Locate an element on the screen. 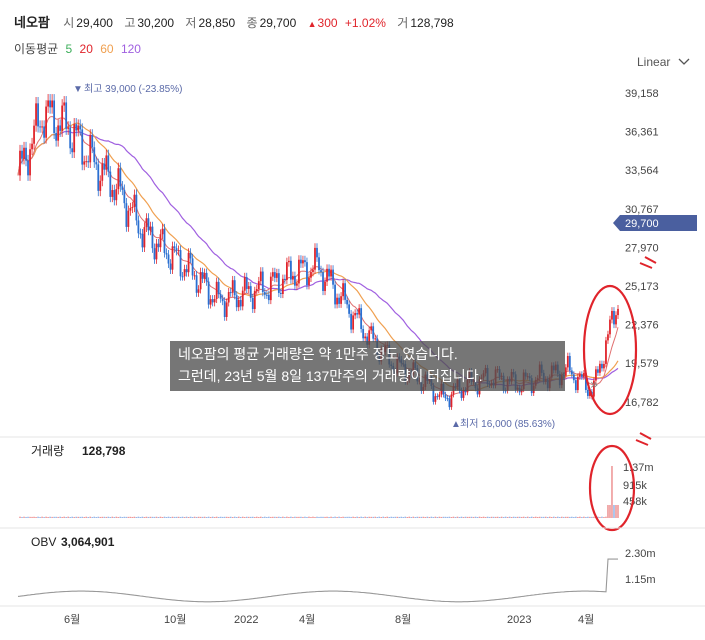 The image size is (705, 640). open-label: 시 is located at coordinates (69, 23).